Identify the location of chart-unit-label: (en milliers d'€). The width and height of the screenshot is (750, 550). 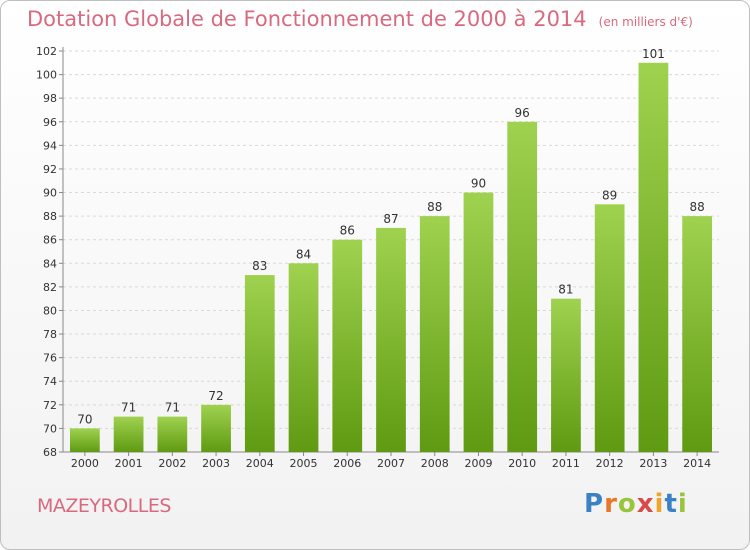
(645, 22).